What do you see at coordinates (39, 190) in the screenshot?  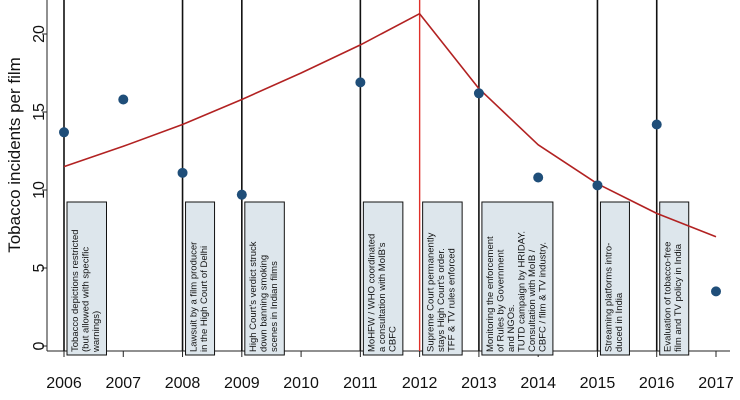 I see `y-tick-label: 10` at bounding box center [39, 190].